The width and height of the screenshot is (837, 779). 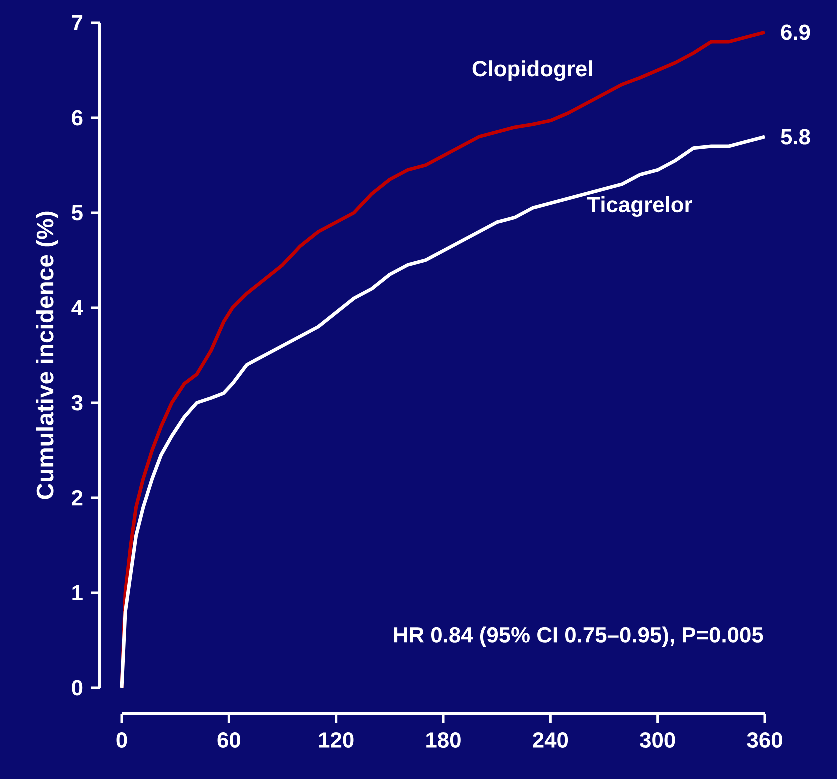 I want to click on x-tick-label: 180, so click(x=443, y=740).